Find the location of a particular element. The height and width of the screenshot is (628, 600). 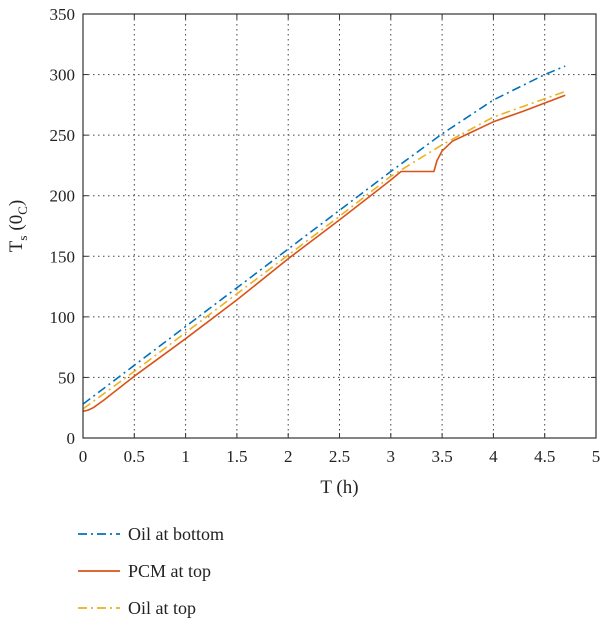

y-axis-title-sub: s is located at coordinates (22, 238).